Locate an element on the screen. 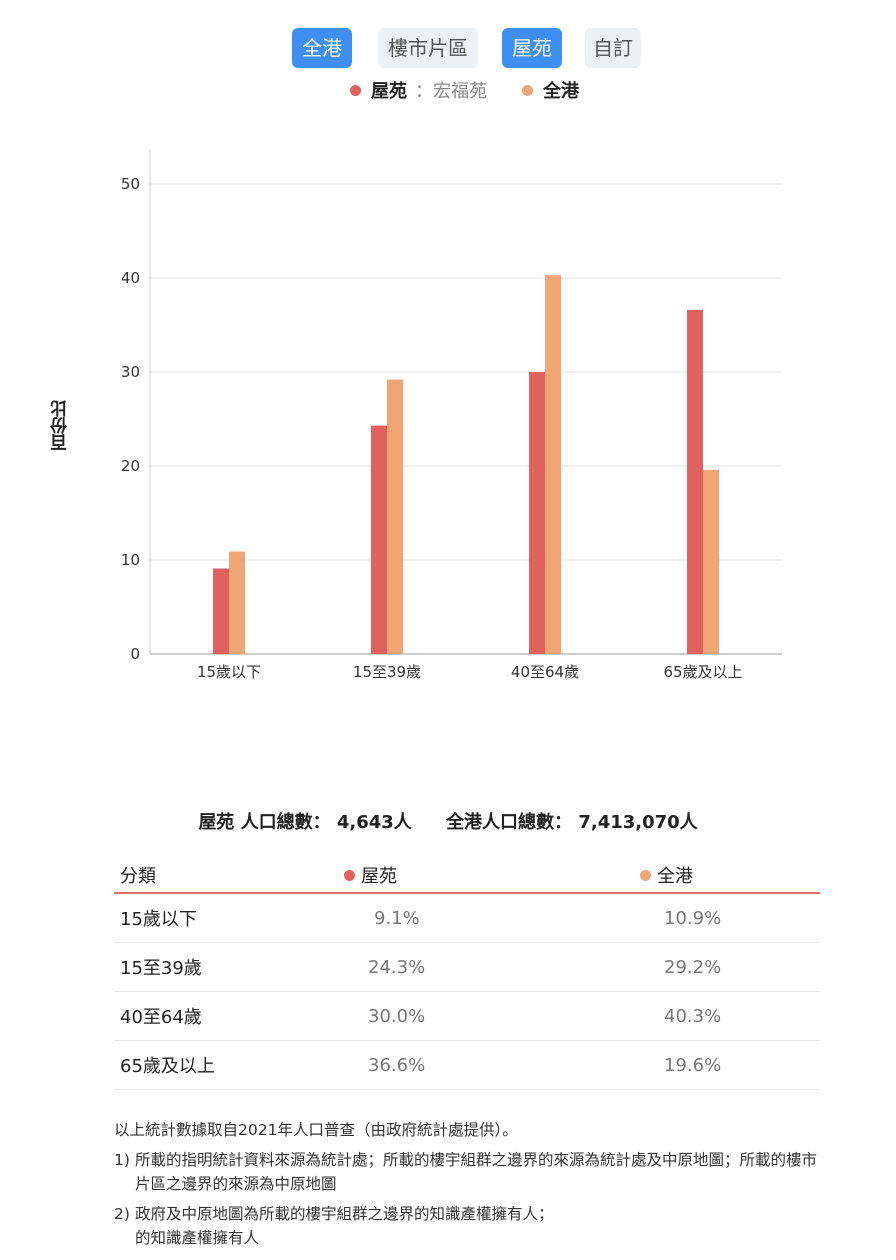 This screenshot has width=896, height=1260. table-row: 40至64歲 30.0% 40.3% is located at coordinates (467, 1016).